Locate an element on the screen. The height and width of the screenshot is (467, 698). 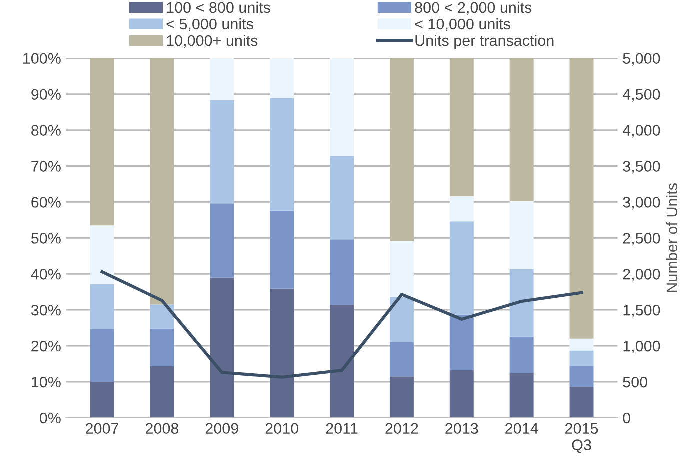
y2-tick-label: 2,500 is located at coordinates (641, 239).